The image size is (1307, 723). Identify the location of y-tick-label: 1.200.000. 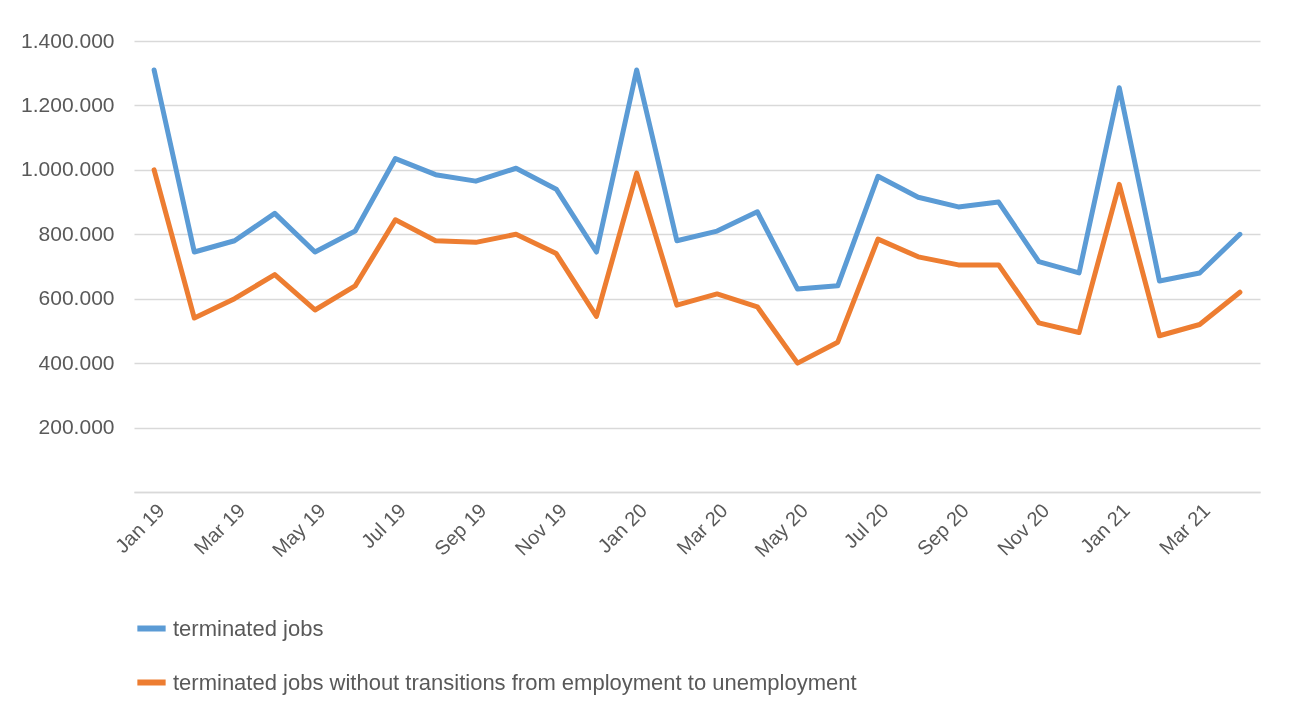
(68, 104).